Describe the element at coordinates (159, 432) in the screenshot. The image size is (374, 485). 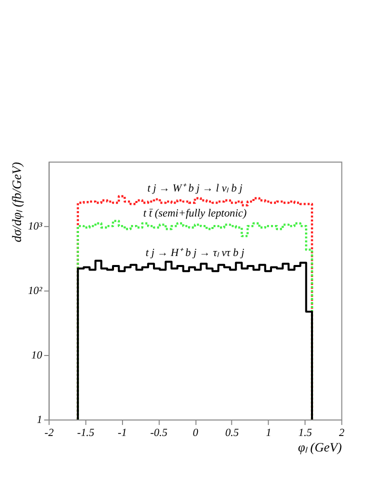
I see `x-tick-label: -0.5` at that location.